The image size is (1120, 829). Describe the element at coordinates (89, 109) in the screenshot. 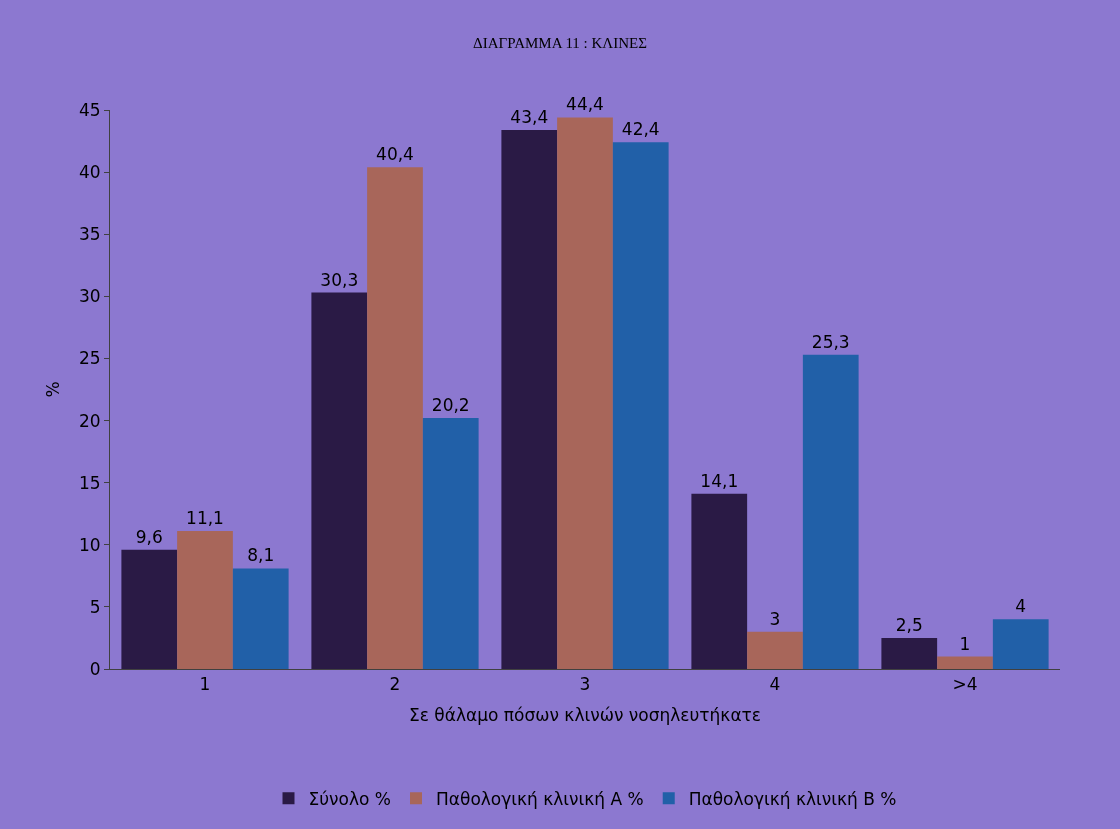

I see `y-tick-label: 45` at that location.